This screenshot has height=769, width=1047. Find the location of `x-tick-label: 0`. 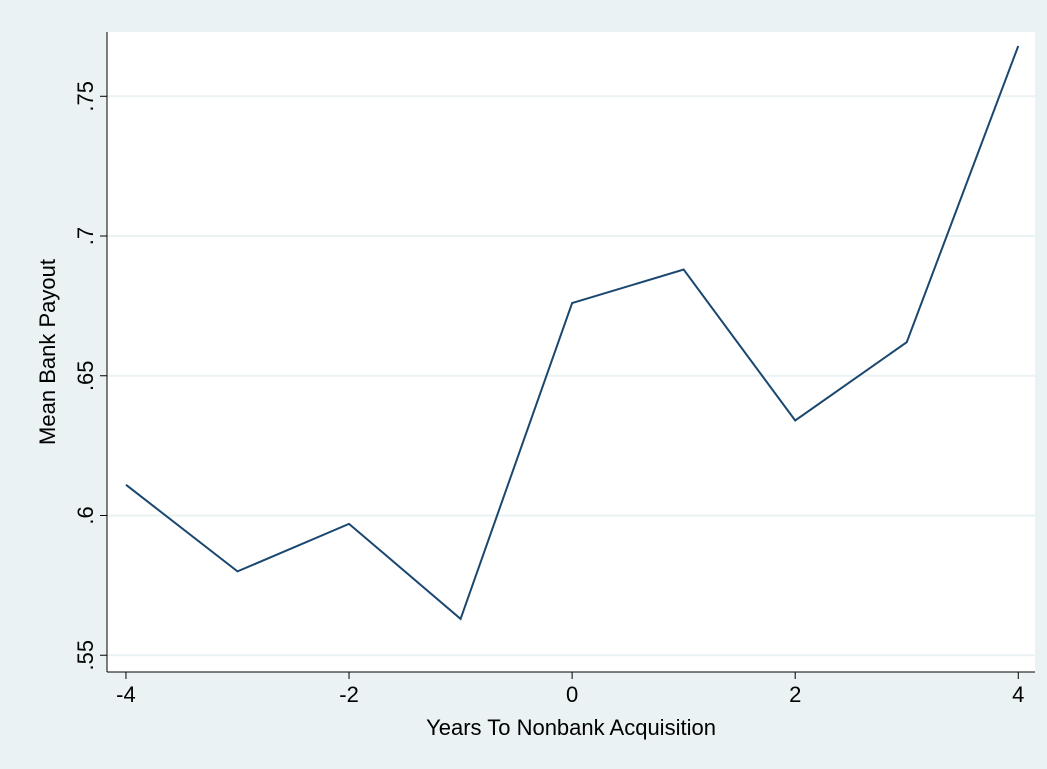

x-tick-label: 0 is located at coordinates (572, 694).